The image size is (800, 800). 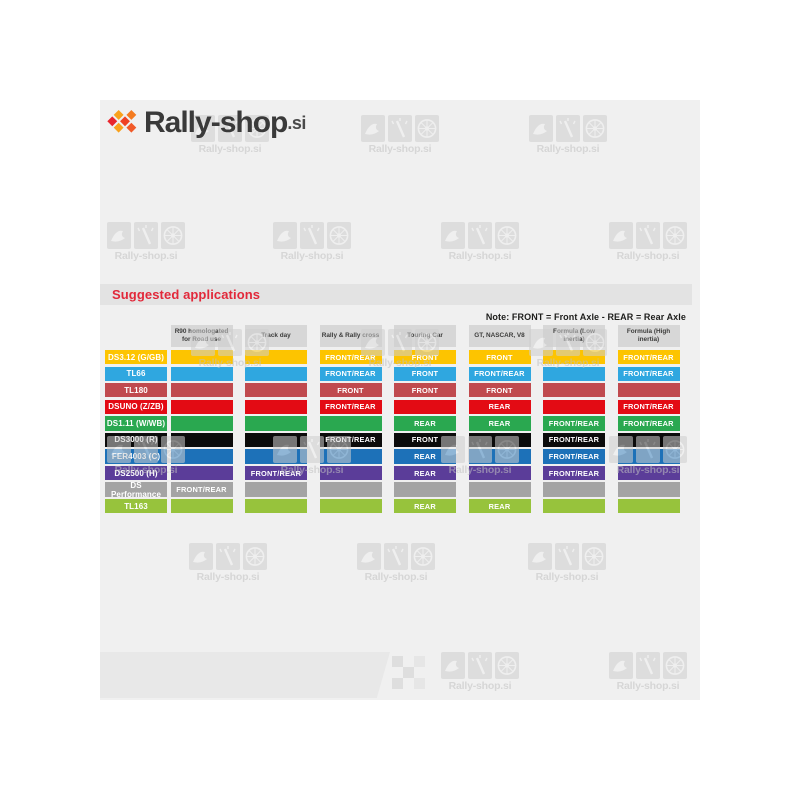 I want to click on column-header: R90 homologated for Road use, so click(x=201, y=336).